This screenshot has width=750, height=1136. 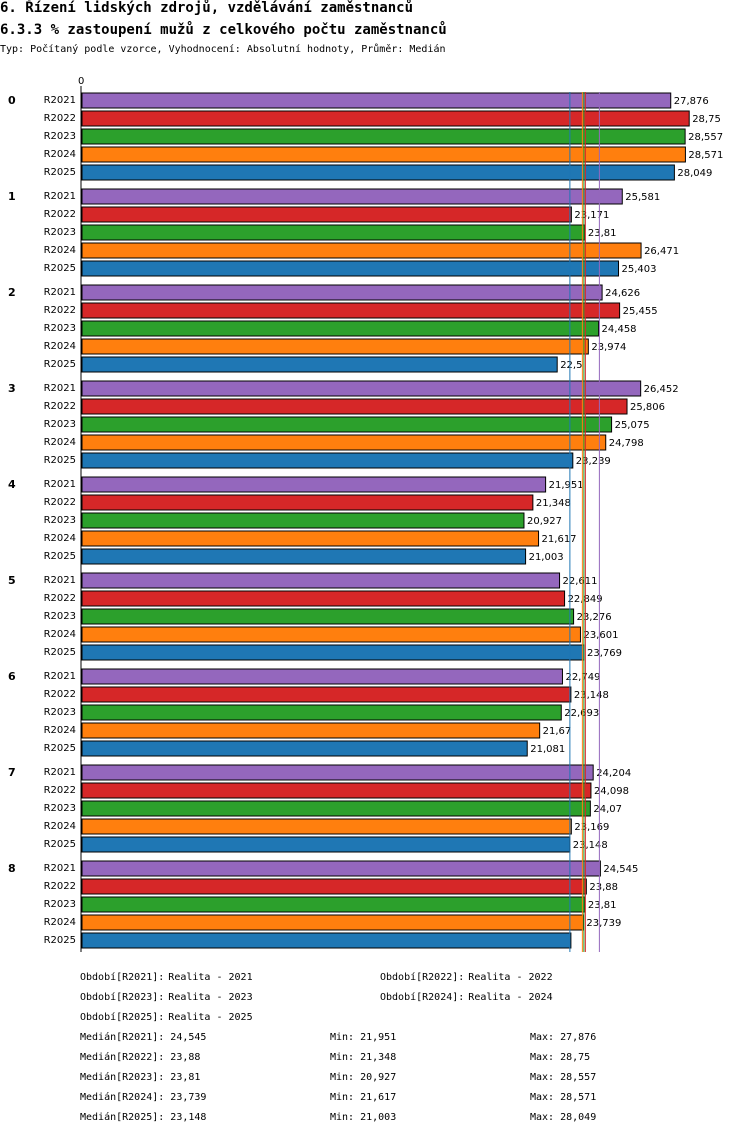 I want to click on data-label-r2023-group-0: 28,557, so click(x=705, y=137).